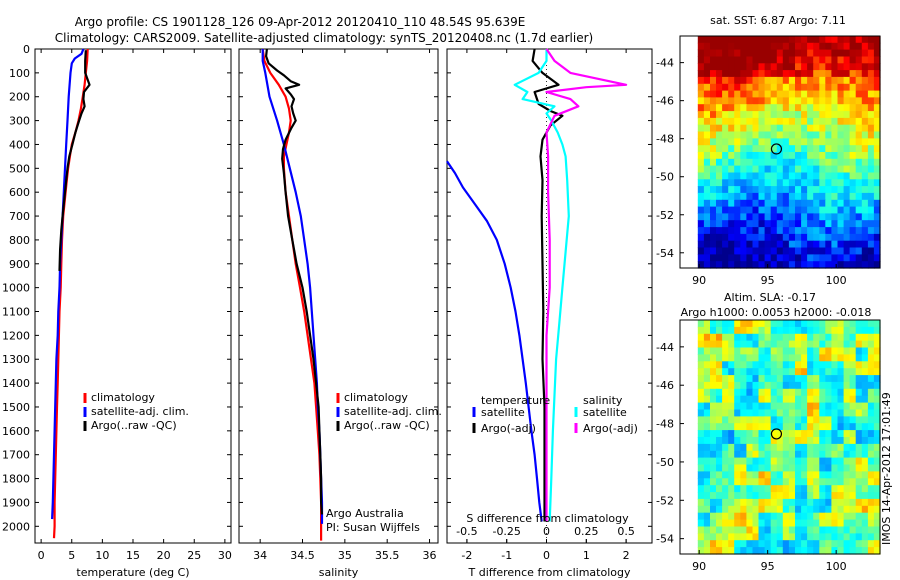  I want to click on legend-label: satellite, so click(503, 412).